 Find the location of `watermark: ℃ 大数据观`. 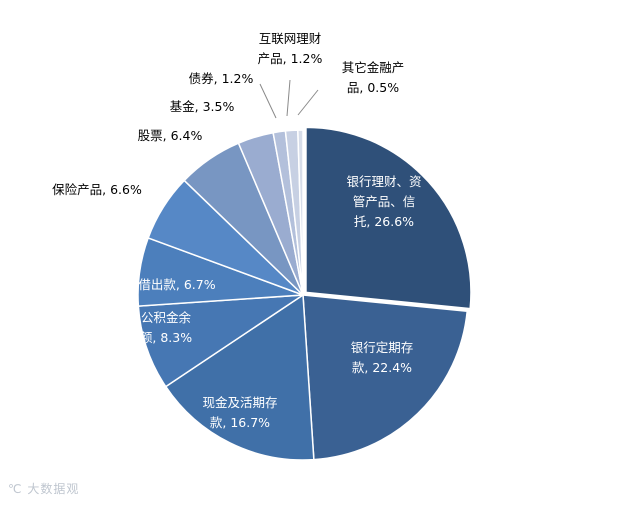

watermark: ℃ 大数据观 is located at coordinates (43, 488).